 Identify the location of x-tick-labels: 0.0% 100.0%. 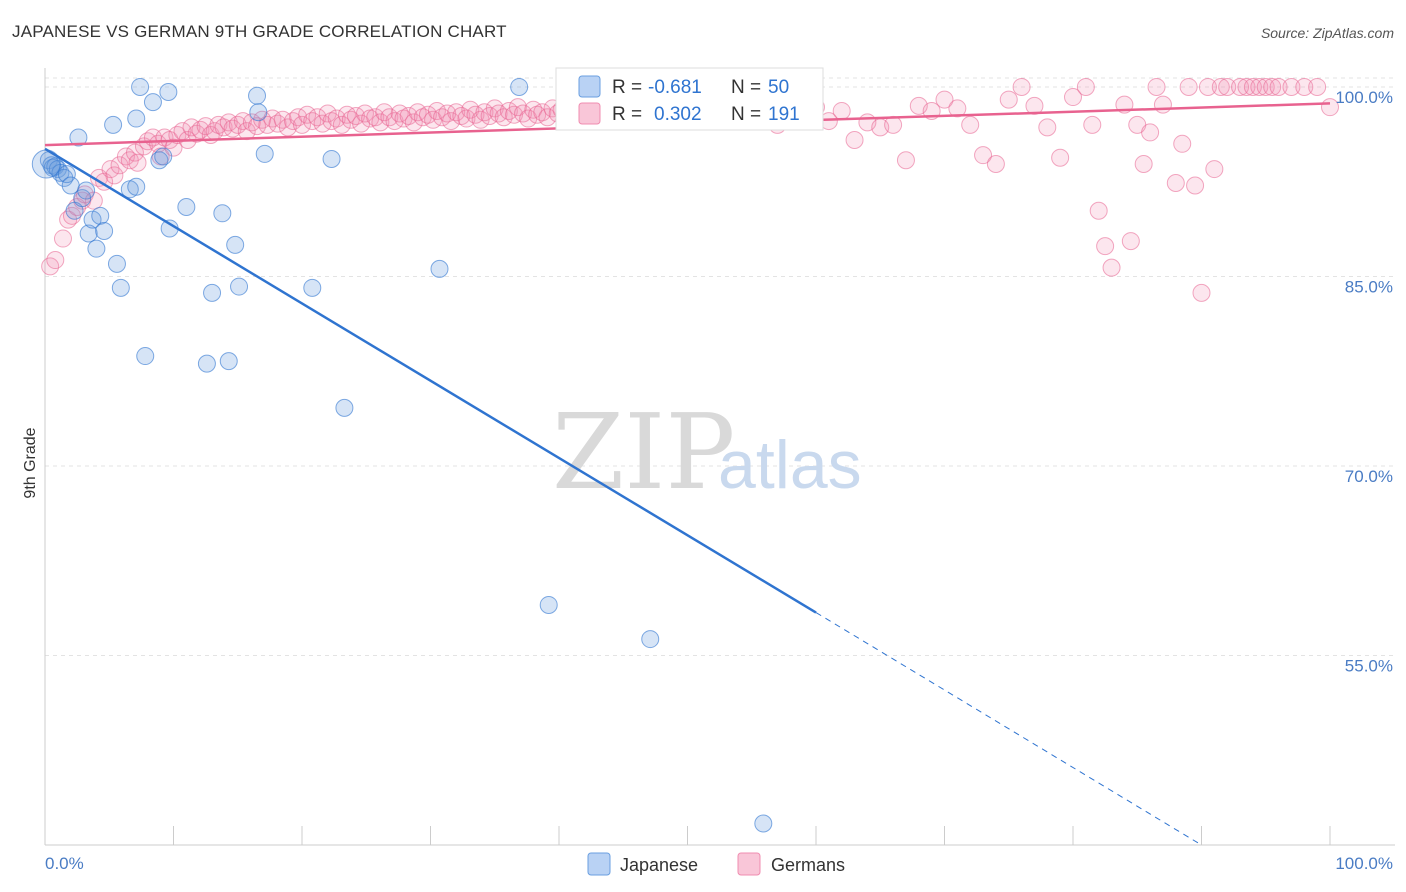
(719, 863).